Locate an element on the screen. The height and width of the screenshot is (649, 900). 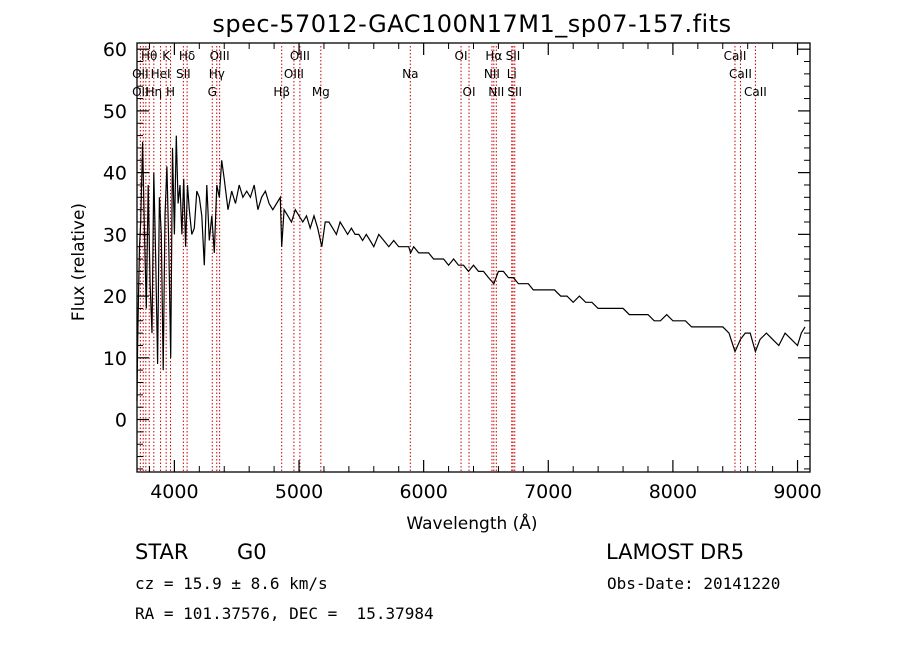
chart-title: spec-57012-GAC100N17M1_sp07-157.fits is located at coordinates (471, 24).